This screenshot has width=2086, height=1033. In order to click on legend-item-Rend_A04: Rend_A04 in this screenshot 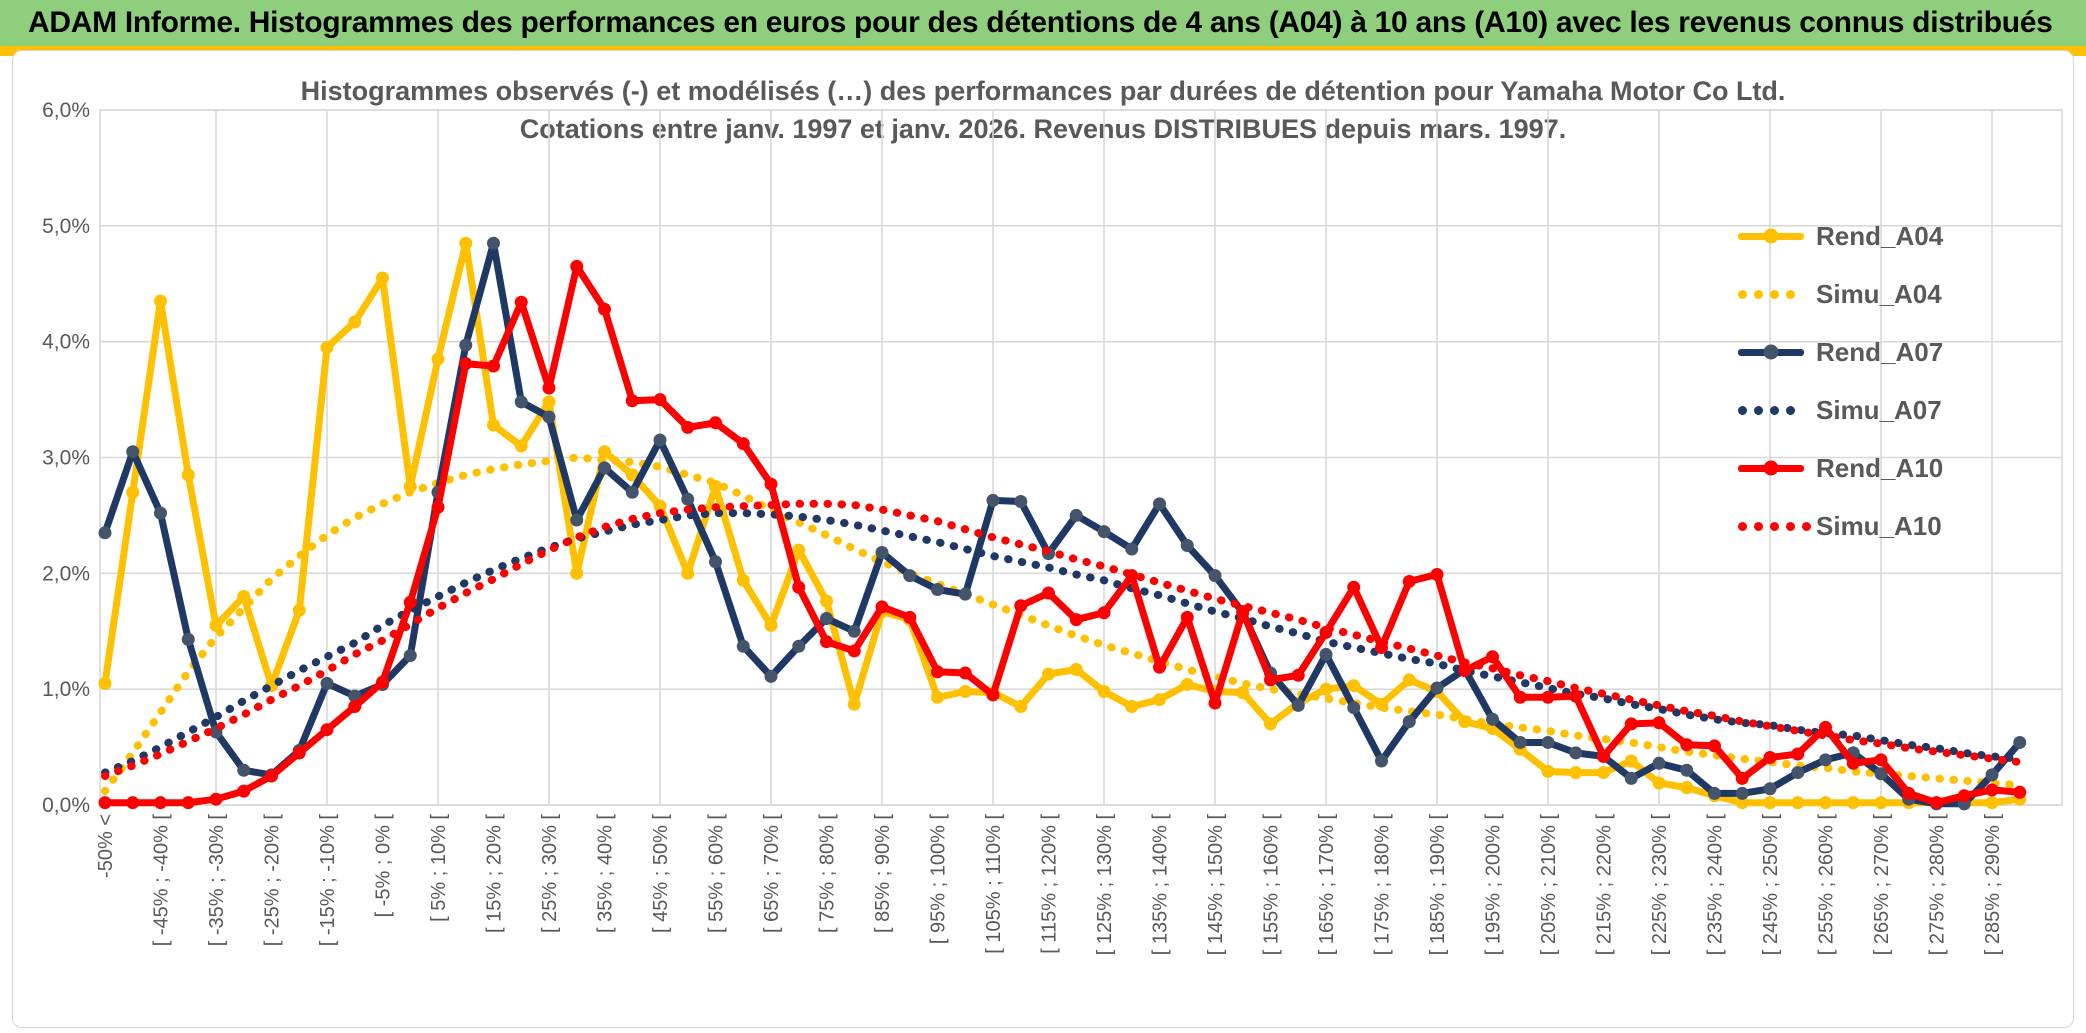, I will do `click(1903, 236)`.